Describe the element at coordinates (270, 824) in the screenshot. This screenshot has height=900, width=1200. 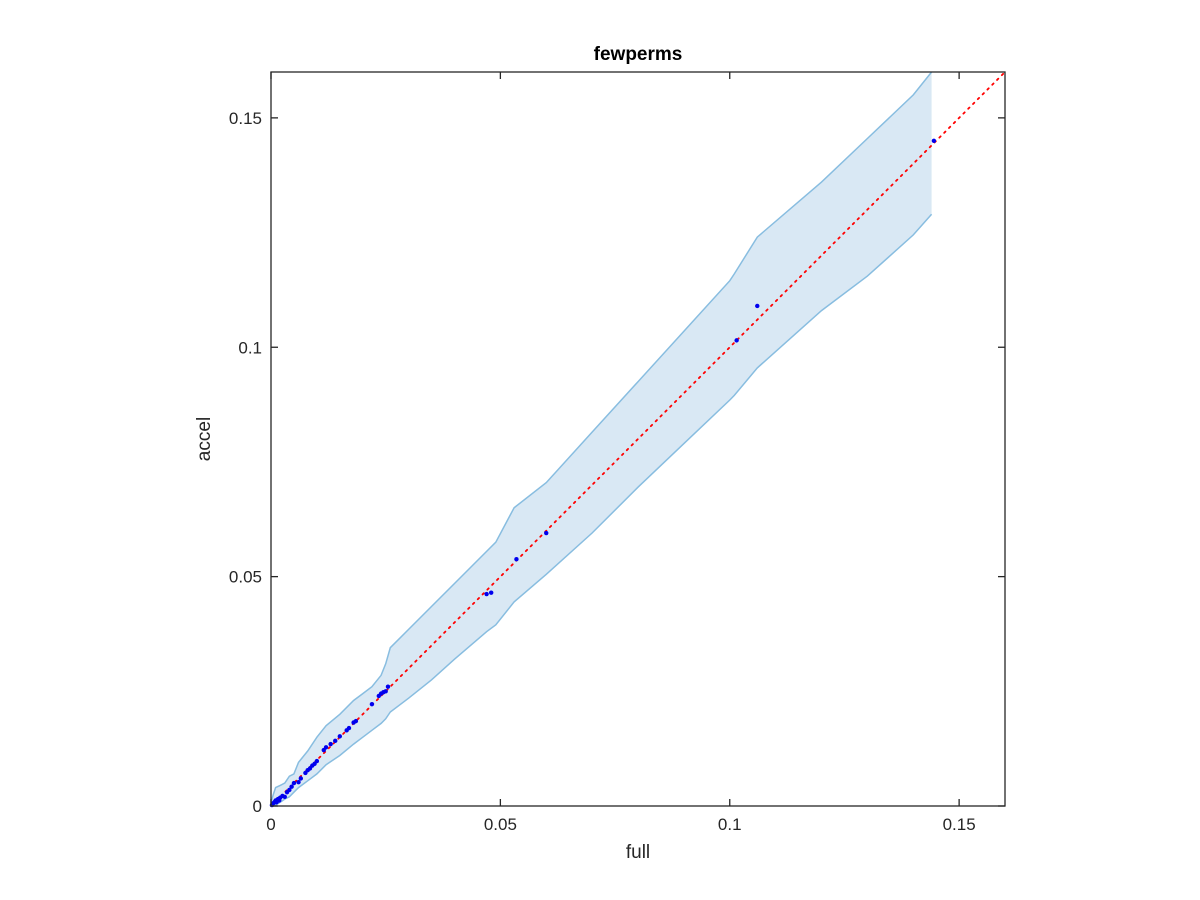
I see `x-tick-label: 0` at that location.